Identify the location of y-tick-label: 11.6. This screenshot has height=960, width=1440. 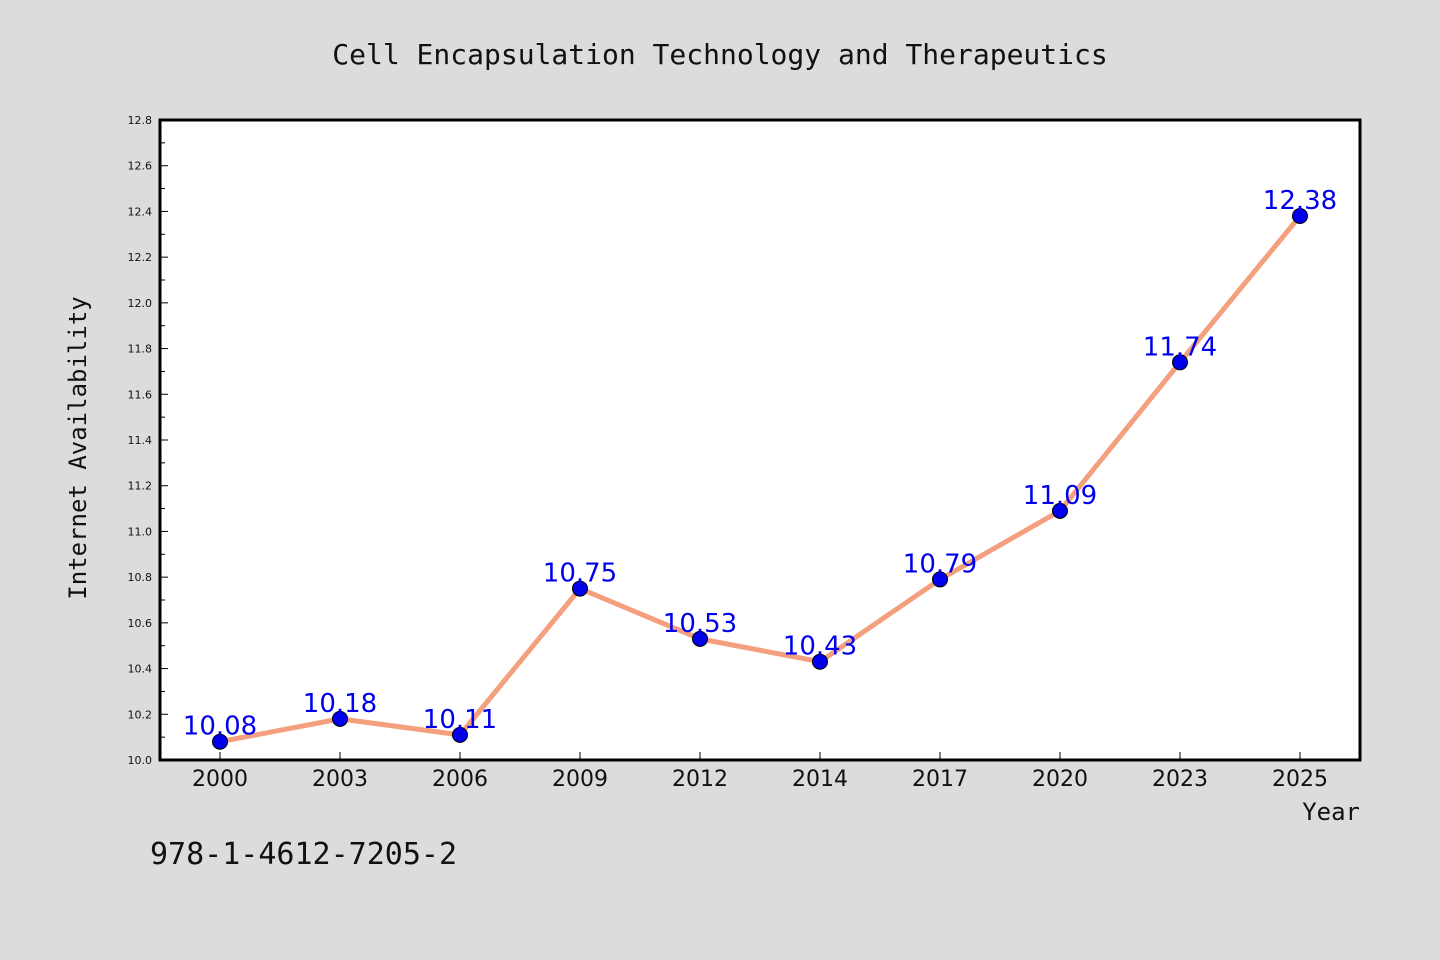
(140, 394).